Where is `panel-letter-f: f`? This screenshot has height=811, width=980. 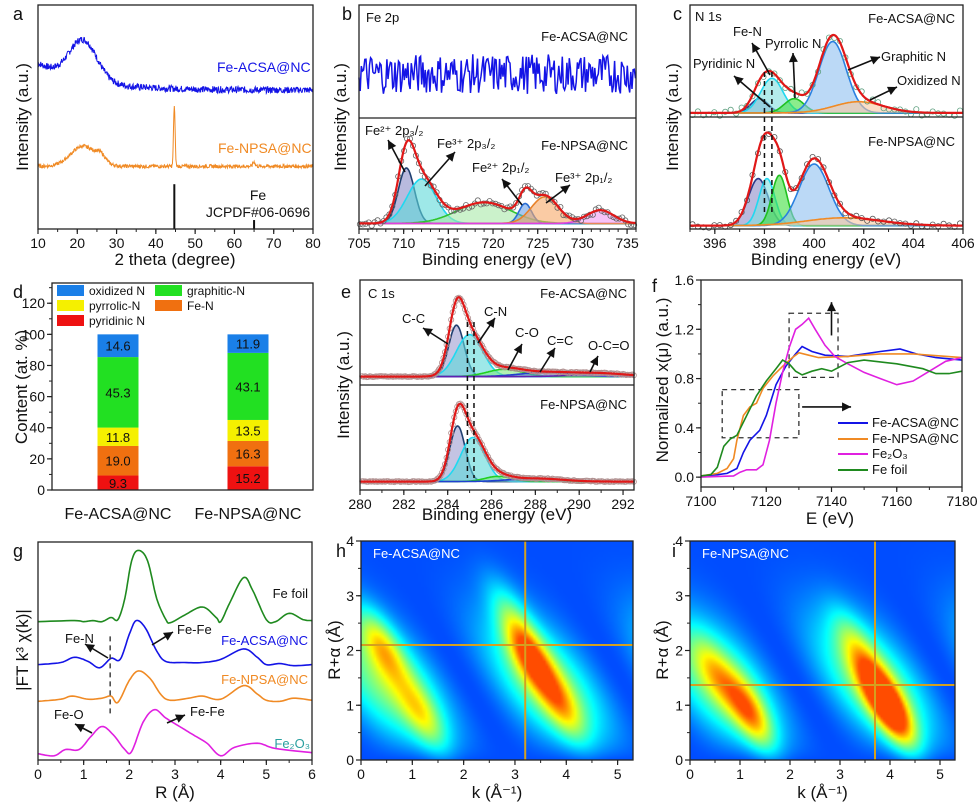
panel-letter-f: f is located at coordinates (655, 286).